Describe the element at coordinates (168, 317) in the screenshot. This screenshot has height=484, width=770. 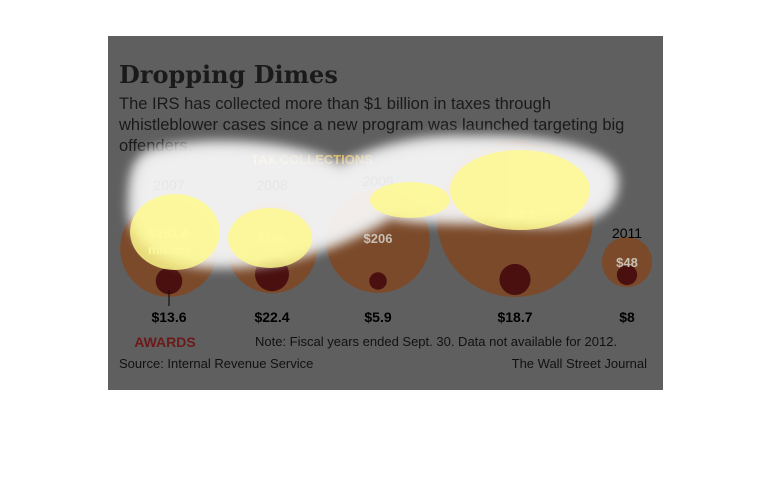
I see `award-value-2007: $13.6` at that location.